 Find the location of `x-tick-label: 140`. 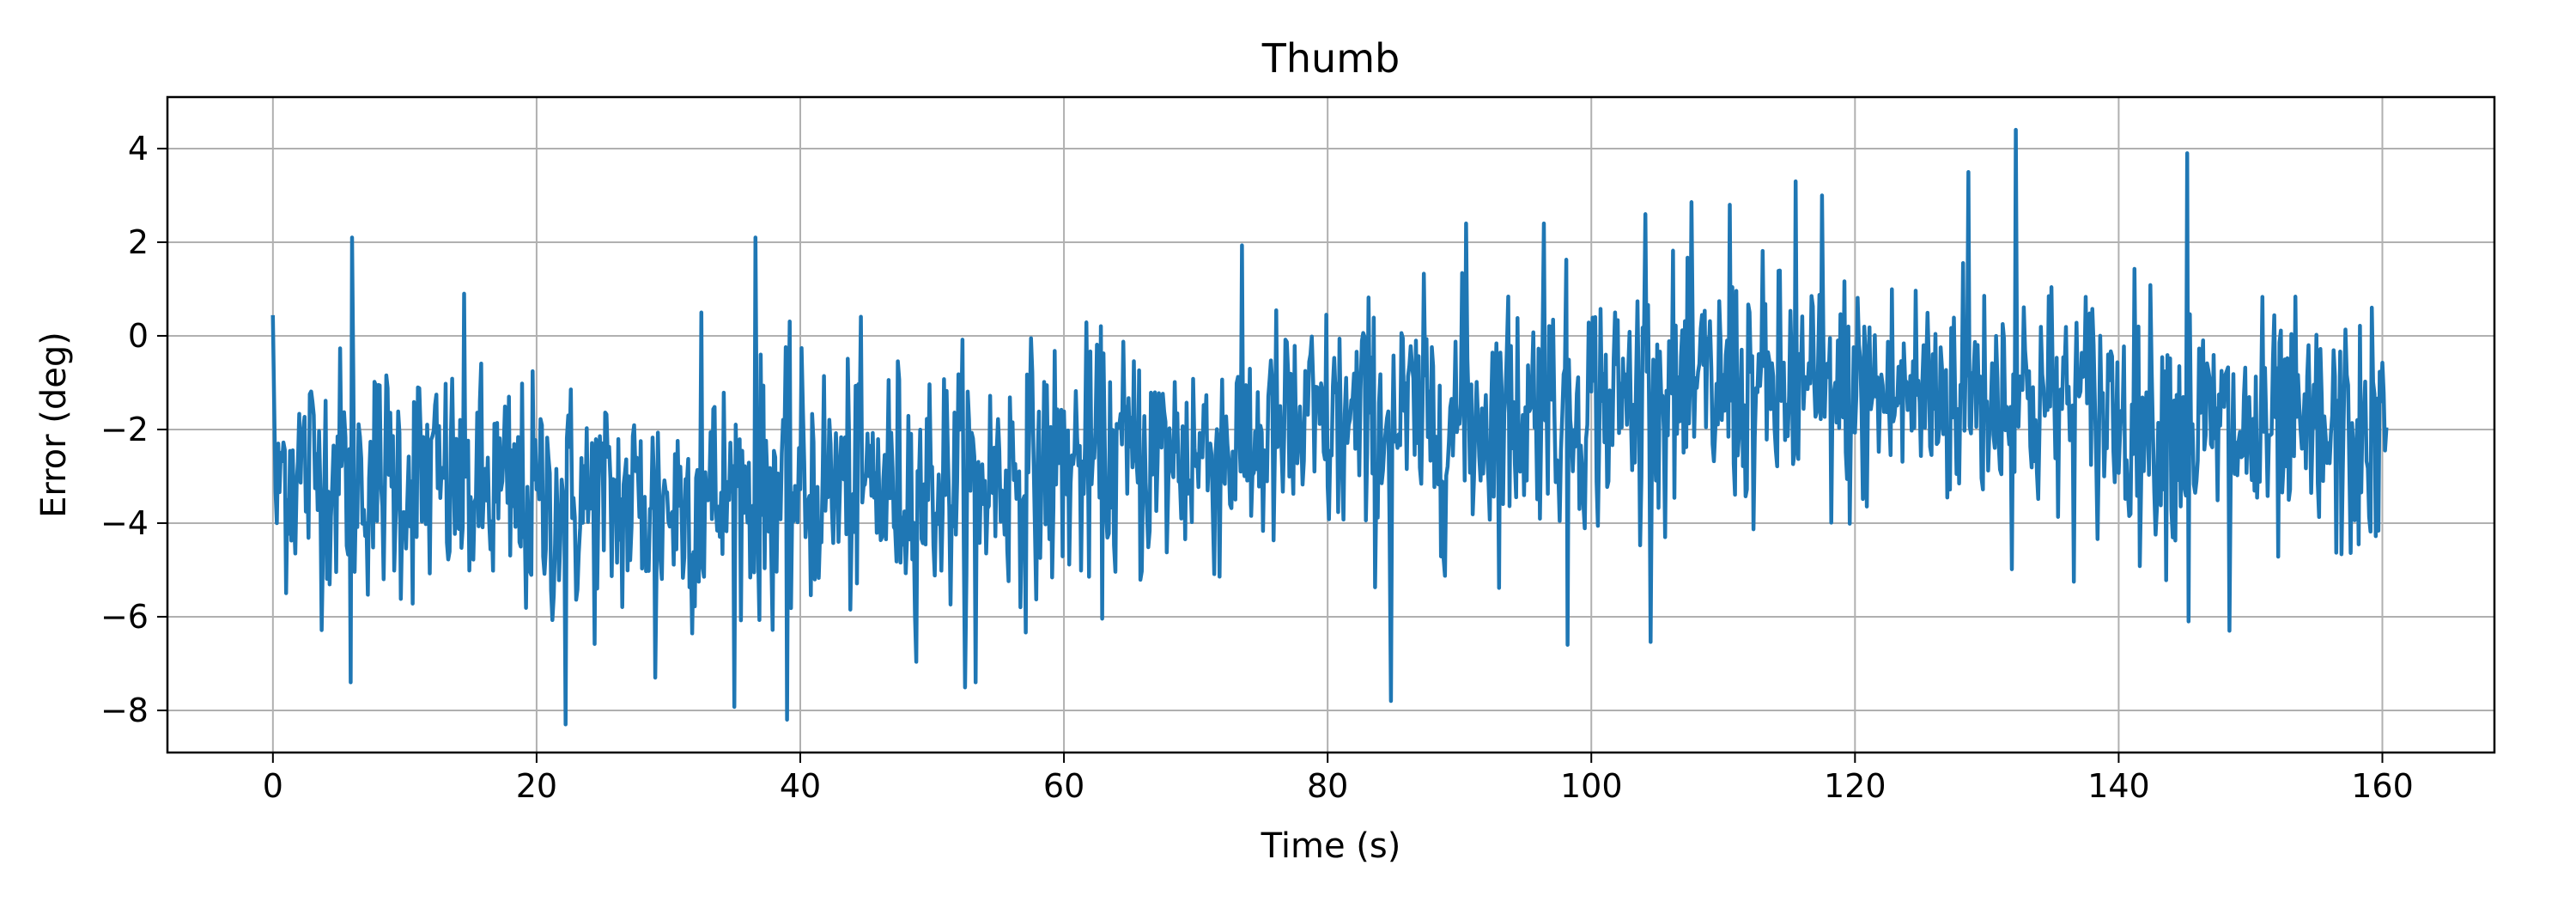

x-tick-label: 140 is located at coordinates (2119, 786).